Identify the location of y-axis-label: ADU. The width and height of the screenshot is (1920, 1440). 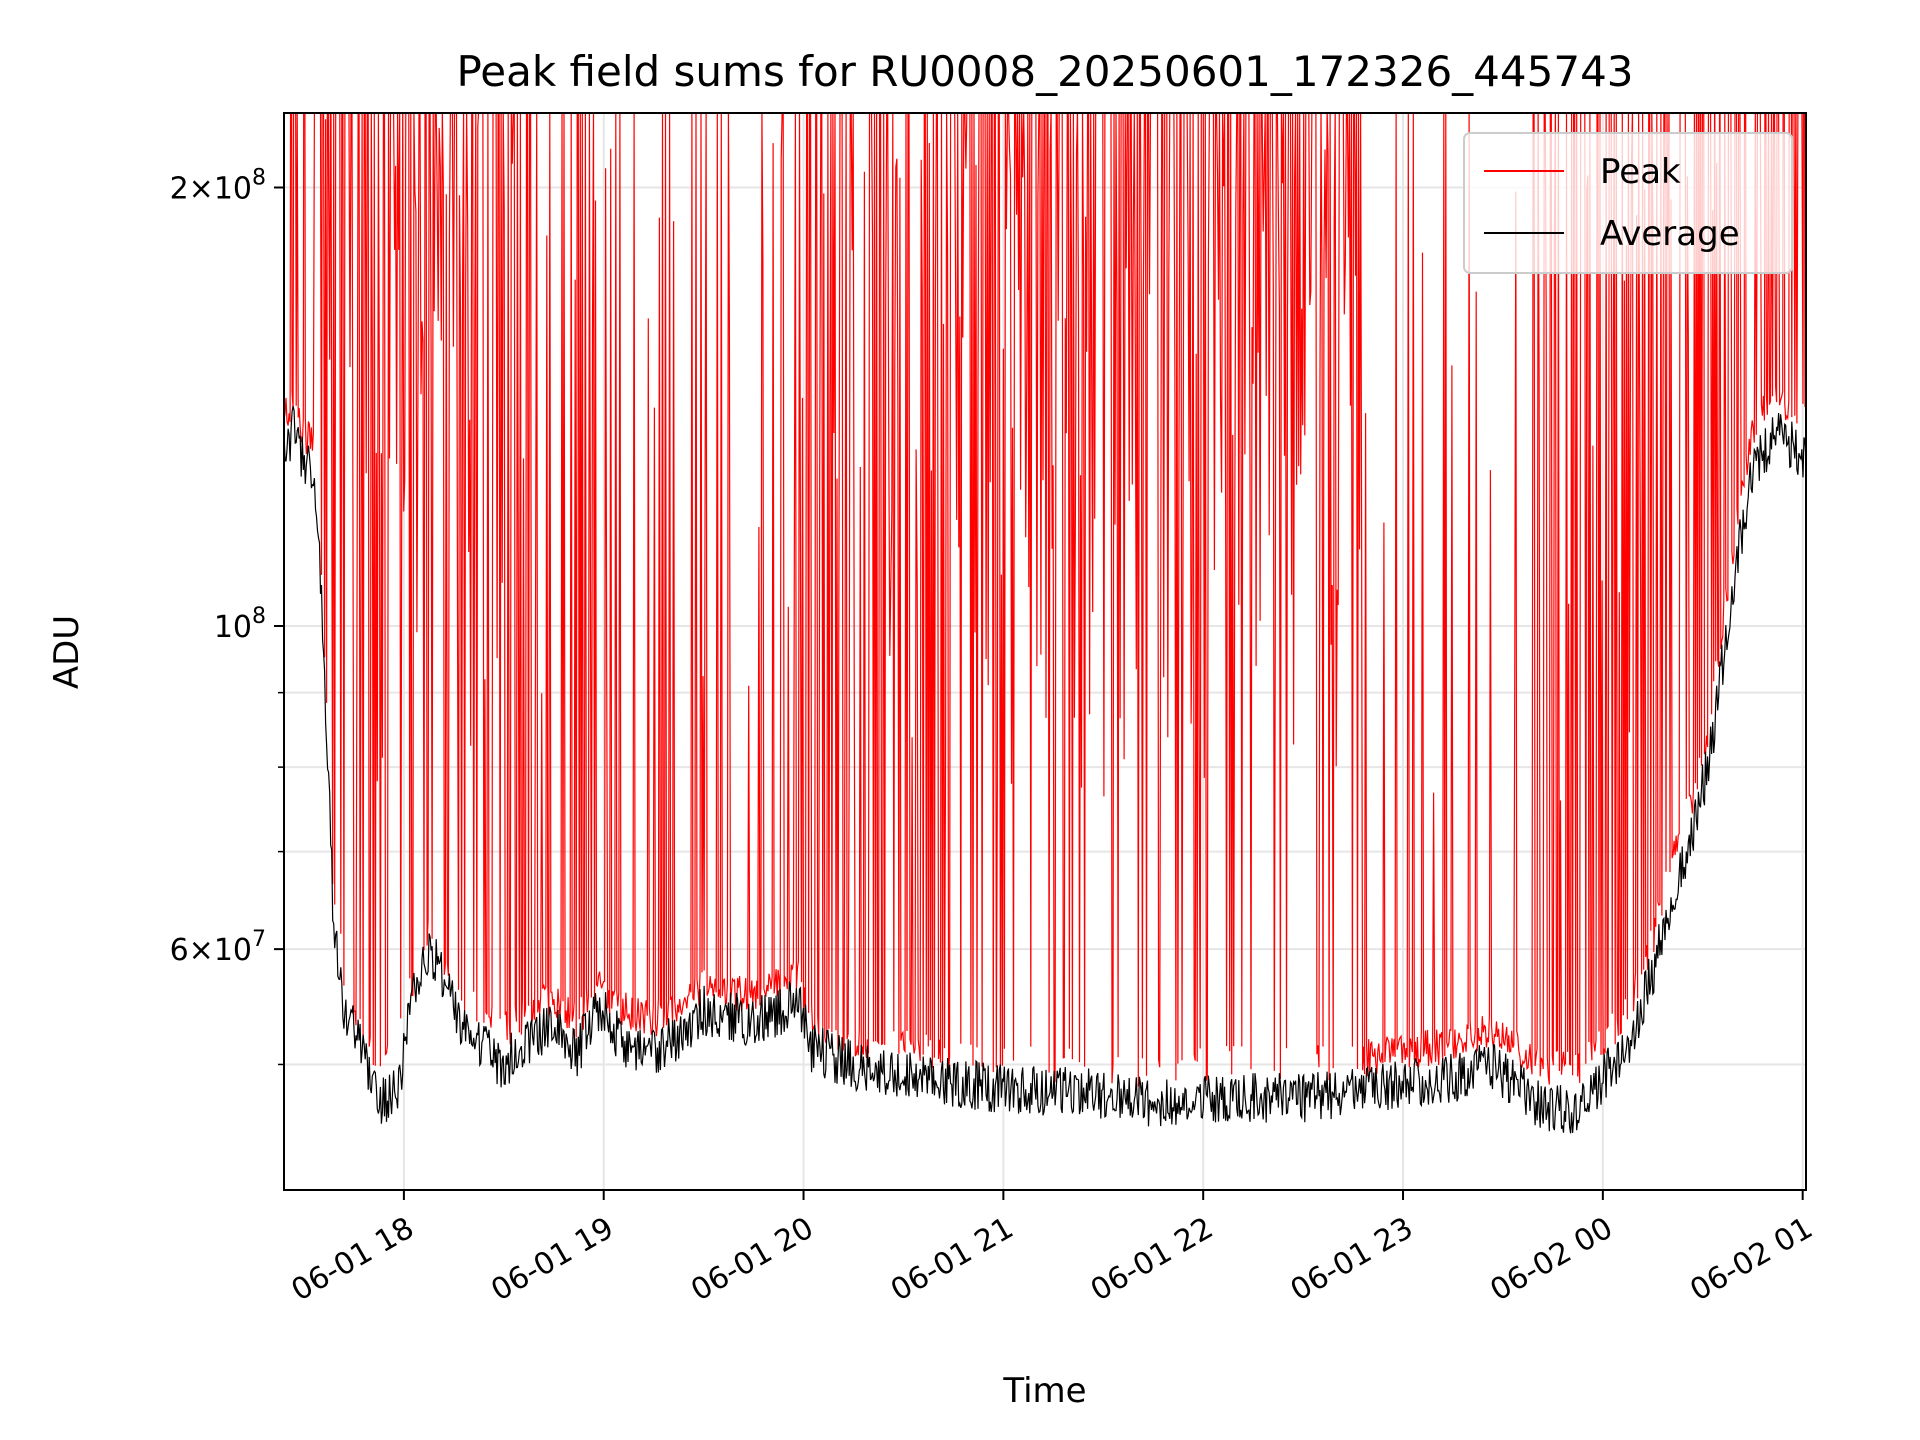
(67, 652).